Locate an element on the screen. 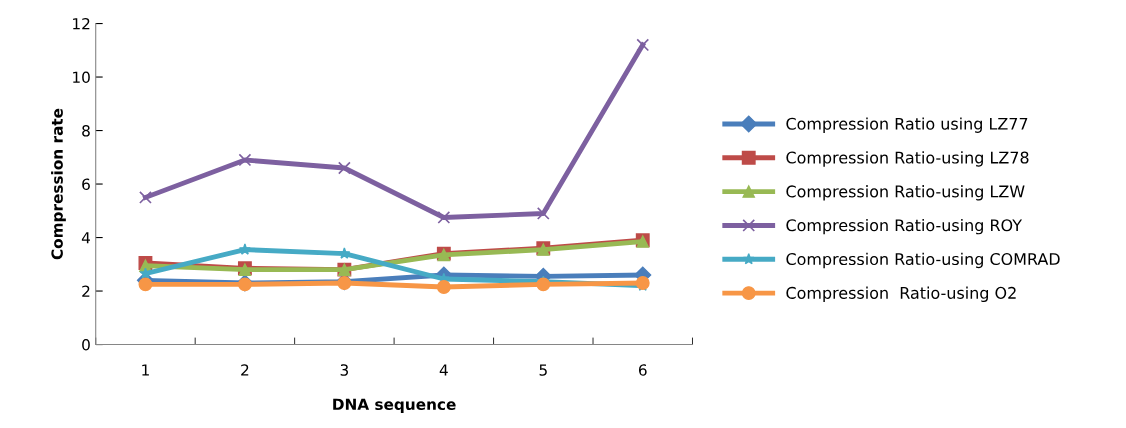  legend-label: Compression Ratio-using ROY is located at coordinates (904, 226).